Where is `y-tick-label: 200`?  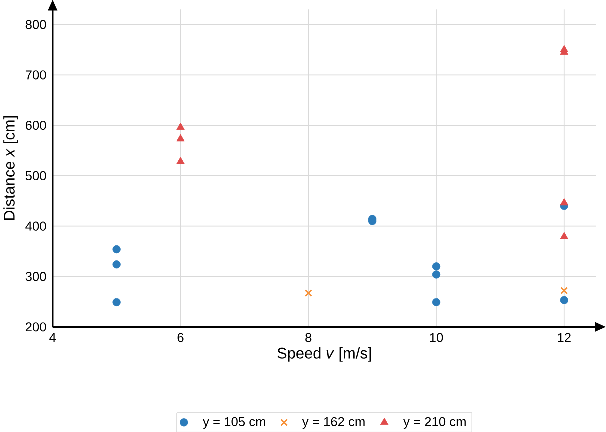
y-tick-label: 200 is located at coordinates (36, 327).